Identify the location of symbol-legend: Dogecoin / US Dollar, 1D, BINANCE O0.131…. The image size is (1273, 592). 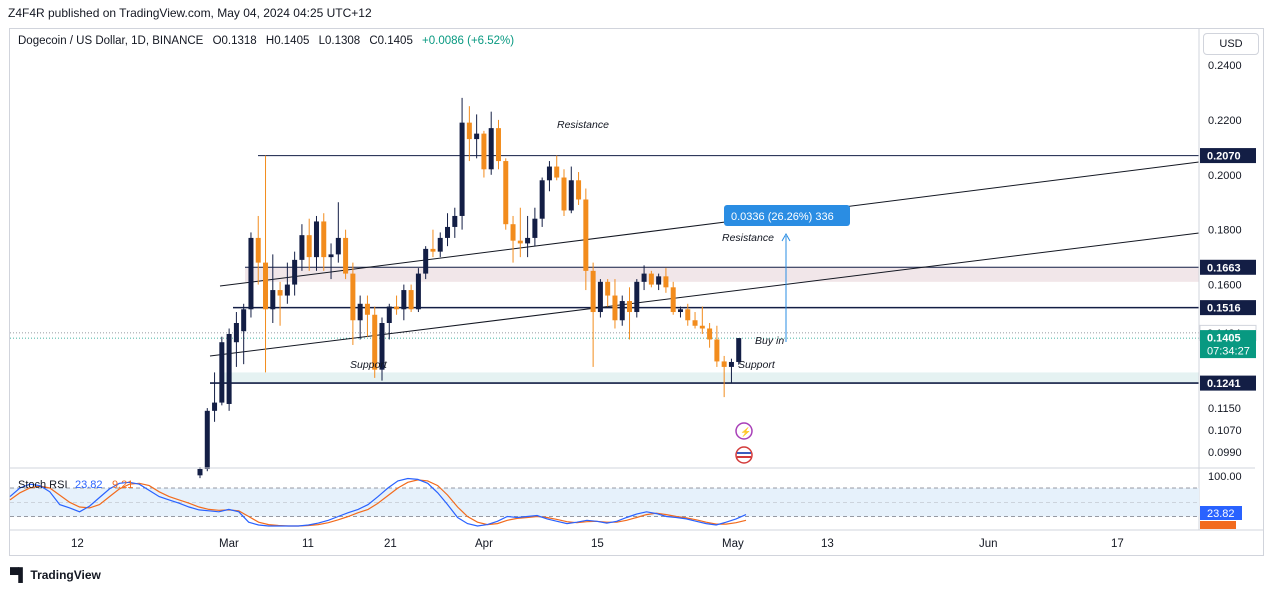
(269, 41).